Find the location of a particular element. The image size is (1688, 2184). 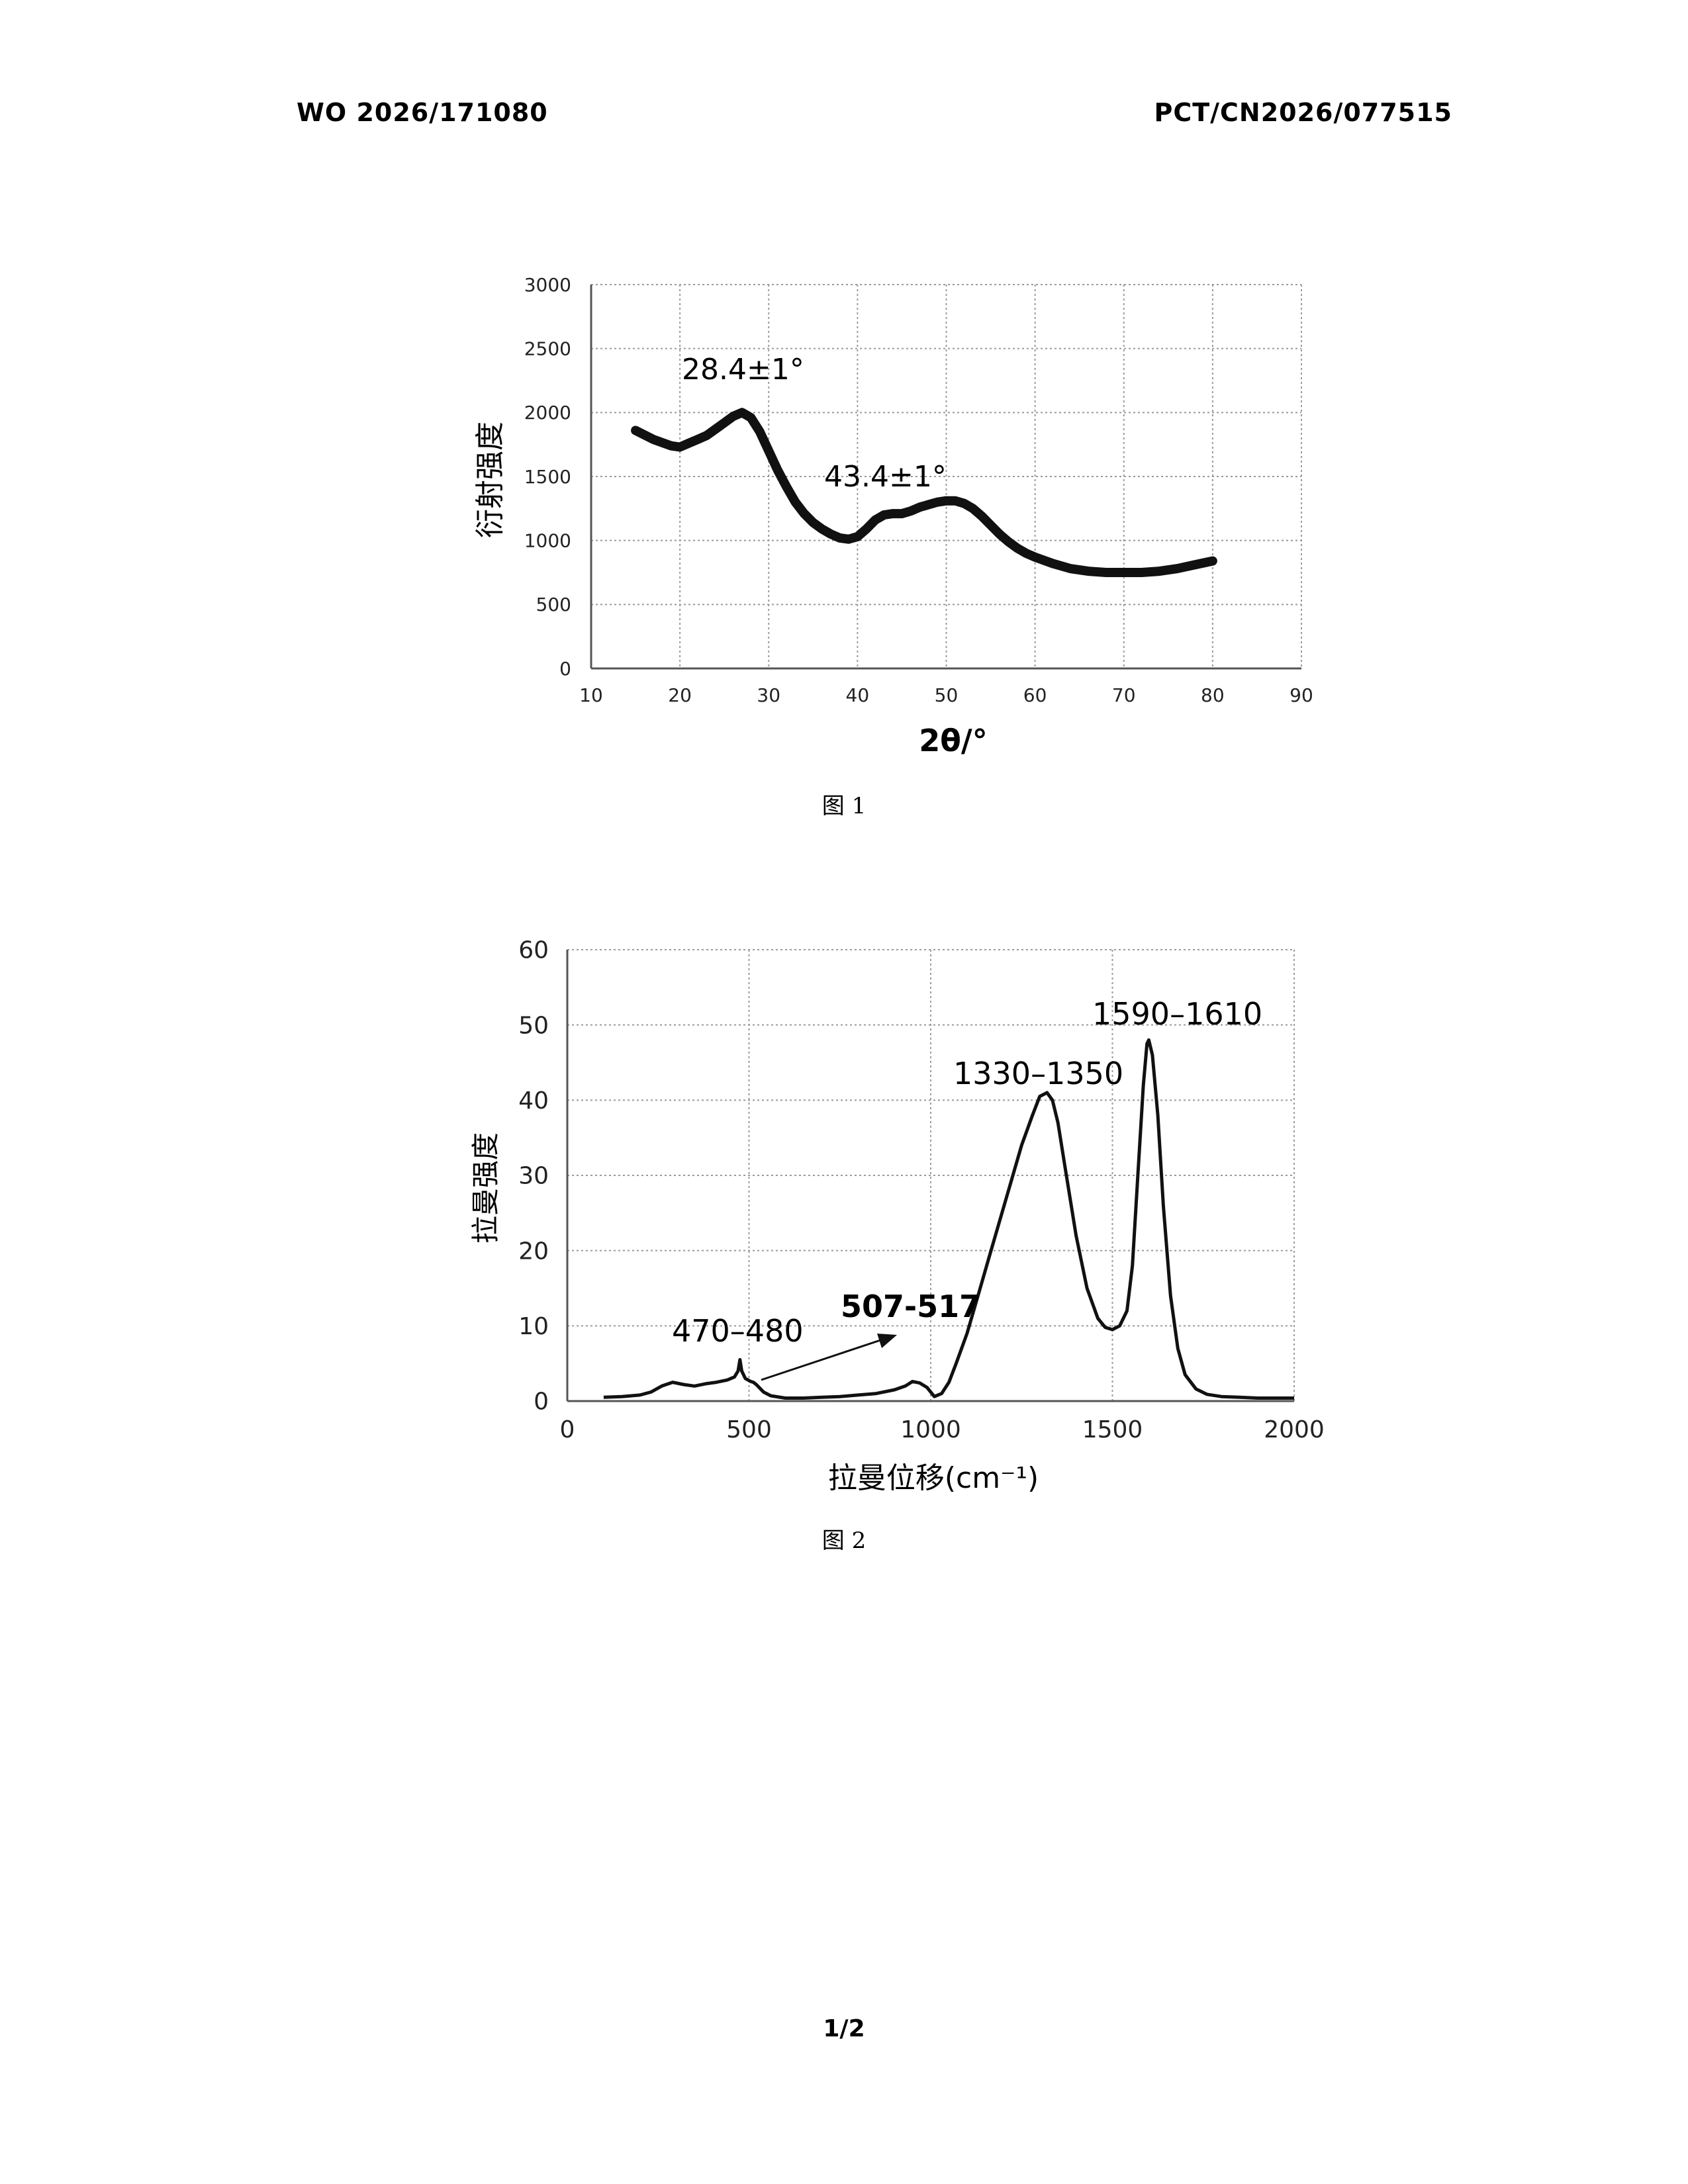

x-tick-label: 70 is located at coordinates (1124, 695).